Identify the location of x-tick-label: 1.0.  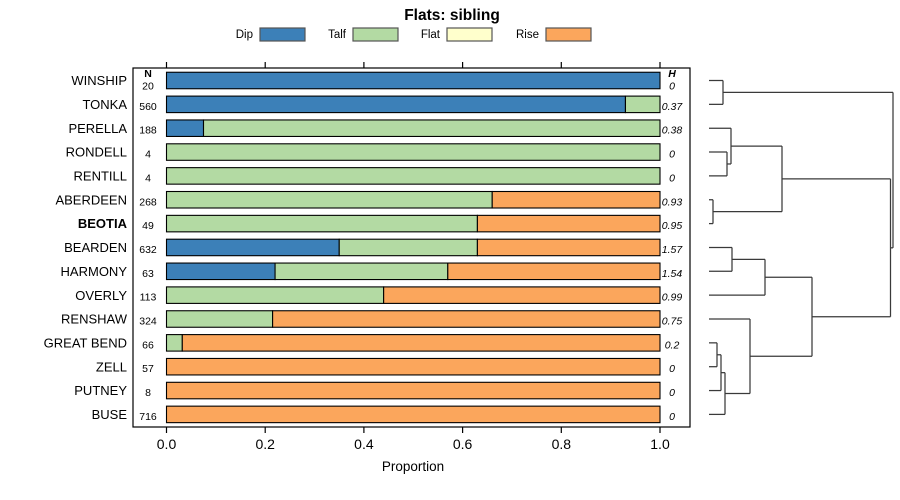
(660, 444).